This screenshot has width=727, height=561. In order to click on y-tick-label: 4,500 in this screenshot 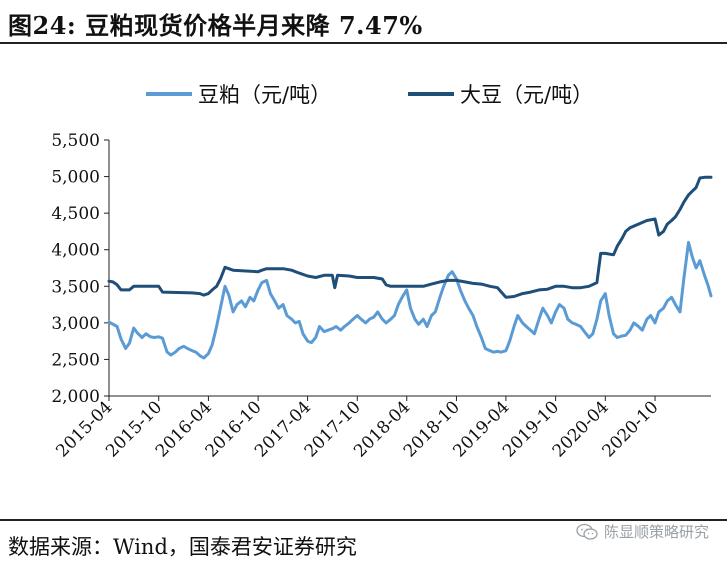, I will do `click(75, 214)`.